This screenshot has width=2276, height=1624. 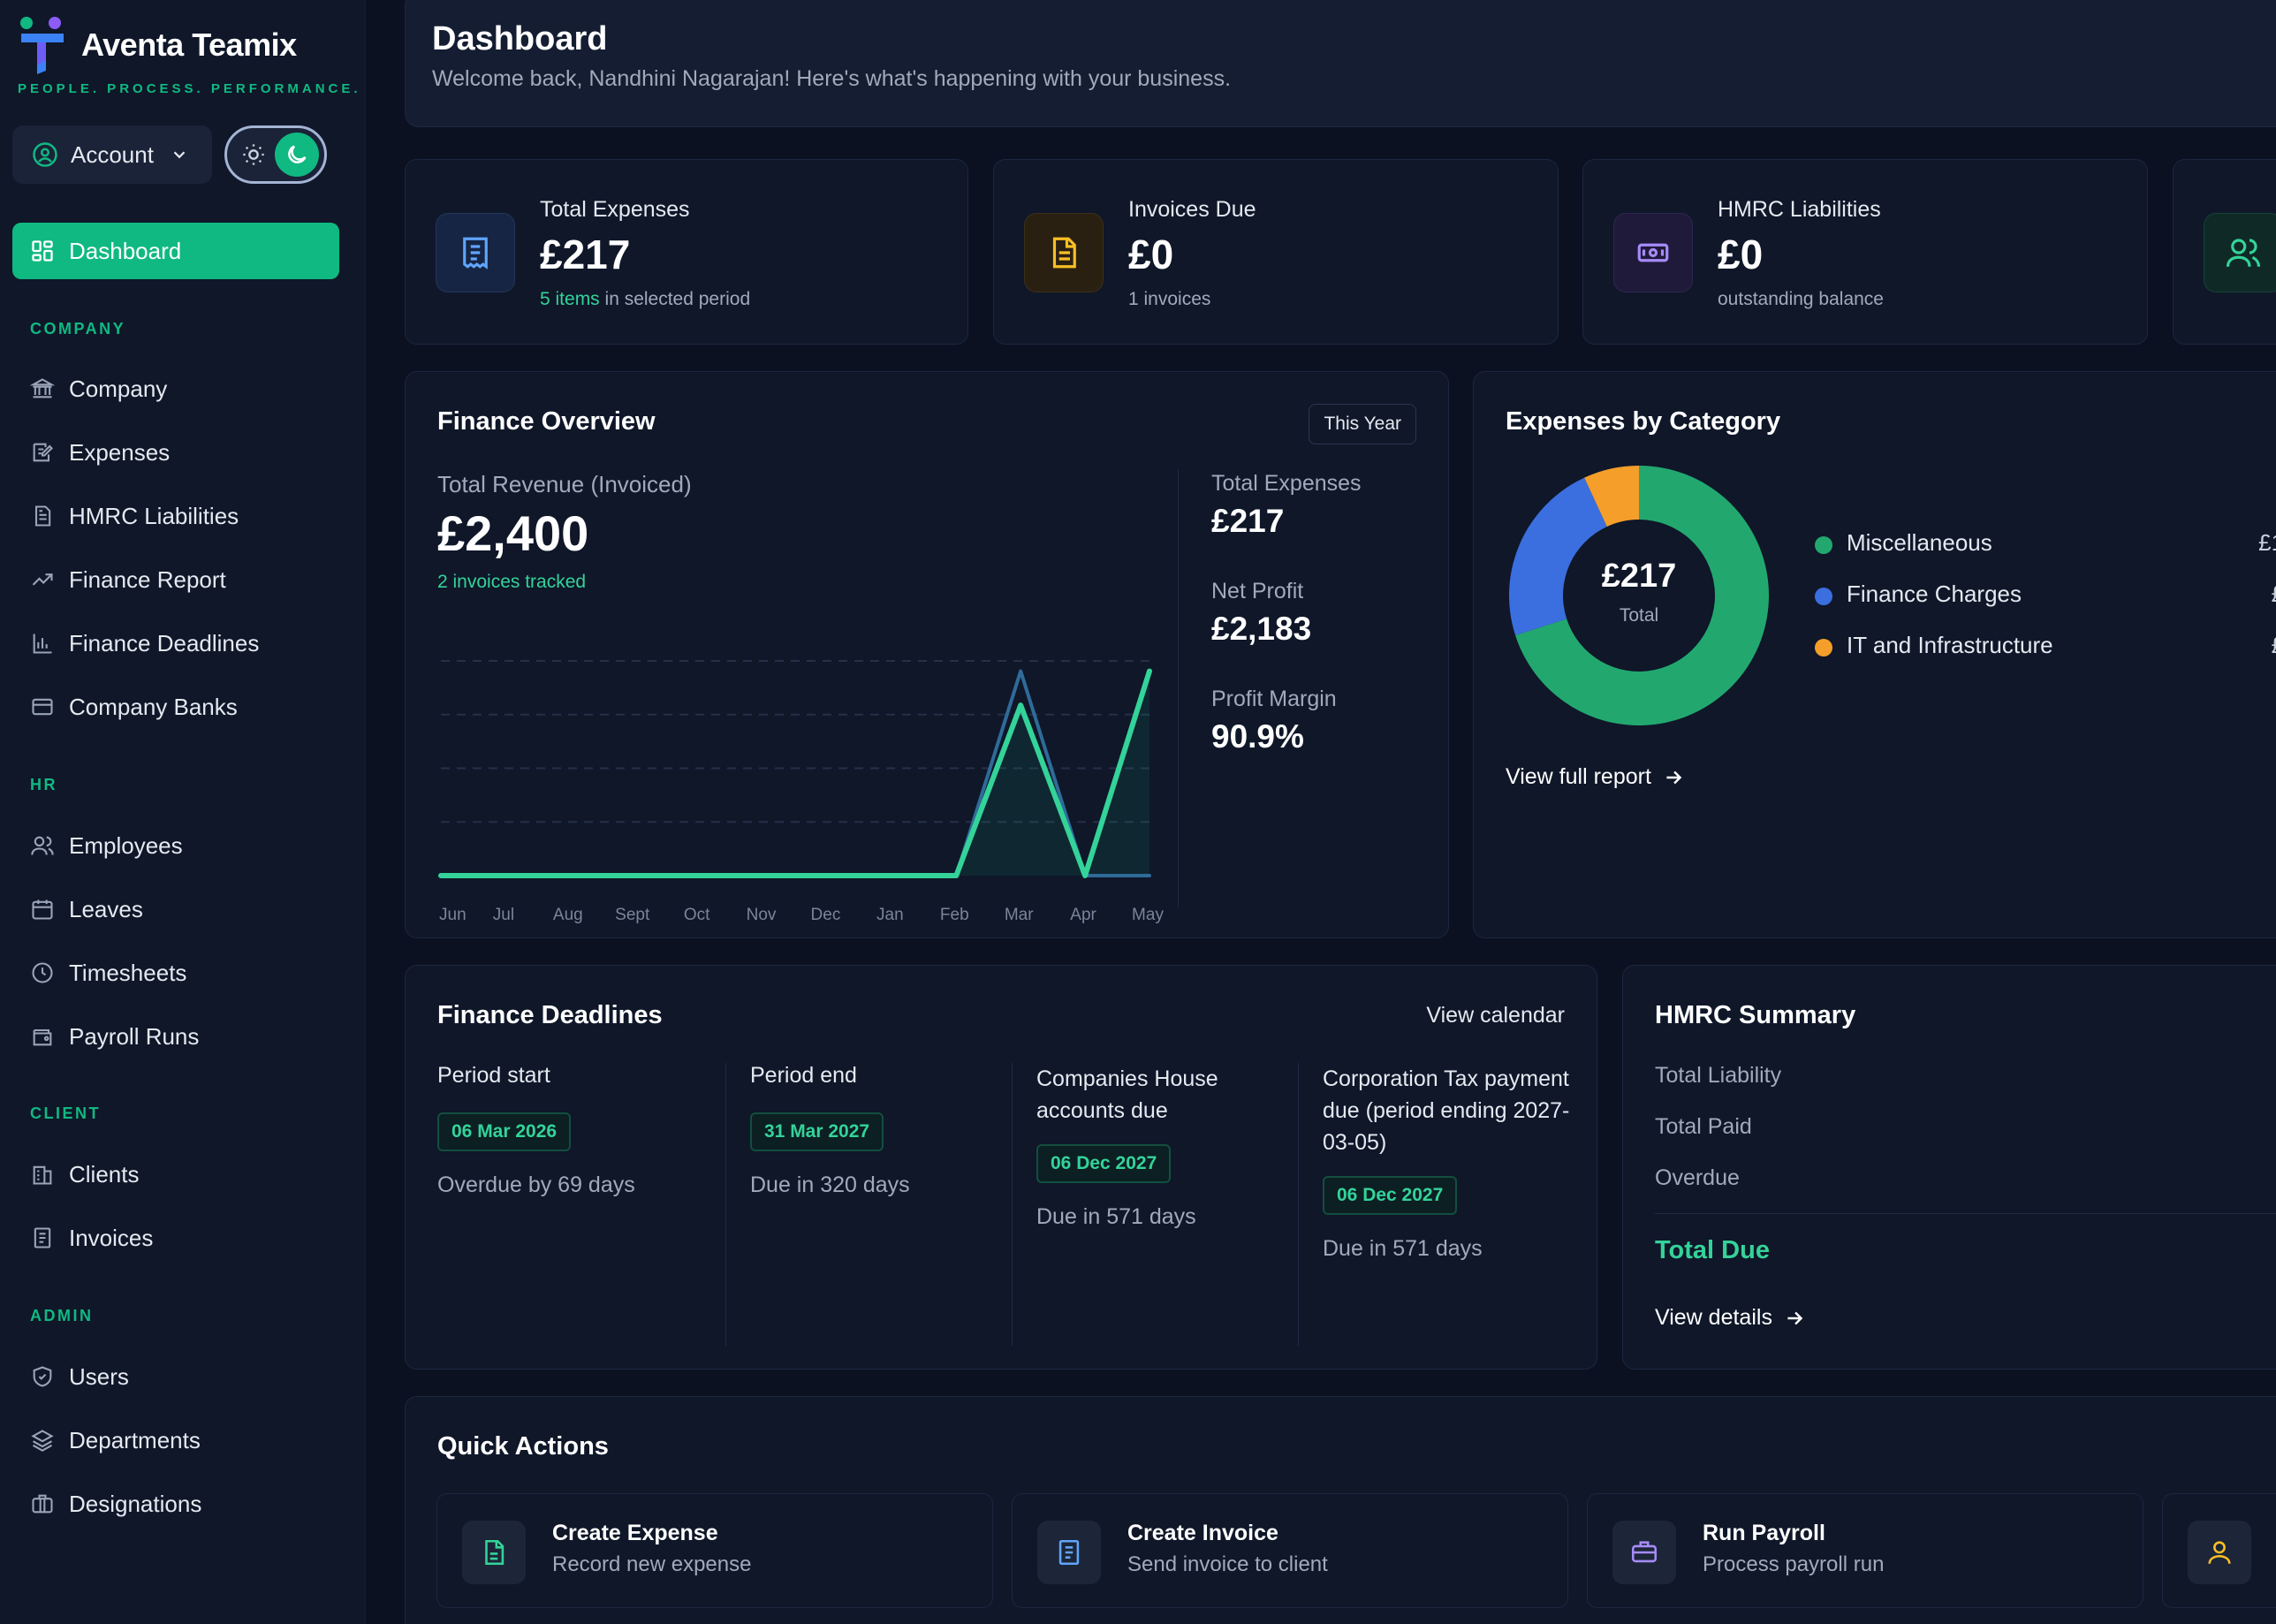 I want to click on sidebar-item-finance-report: Finance Report, so click(x=128, y=579).